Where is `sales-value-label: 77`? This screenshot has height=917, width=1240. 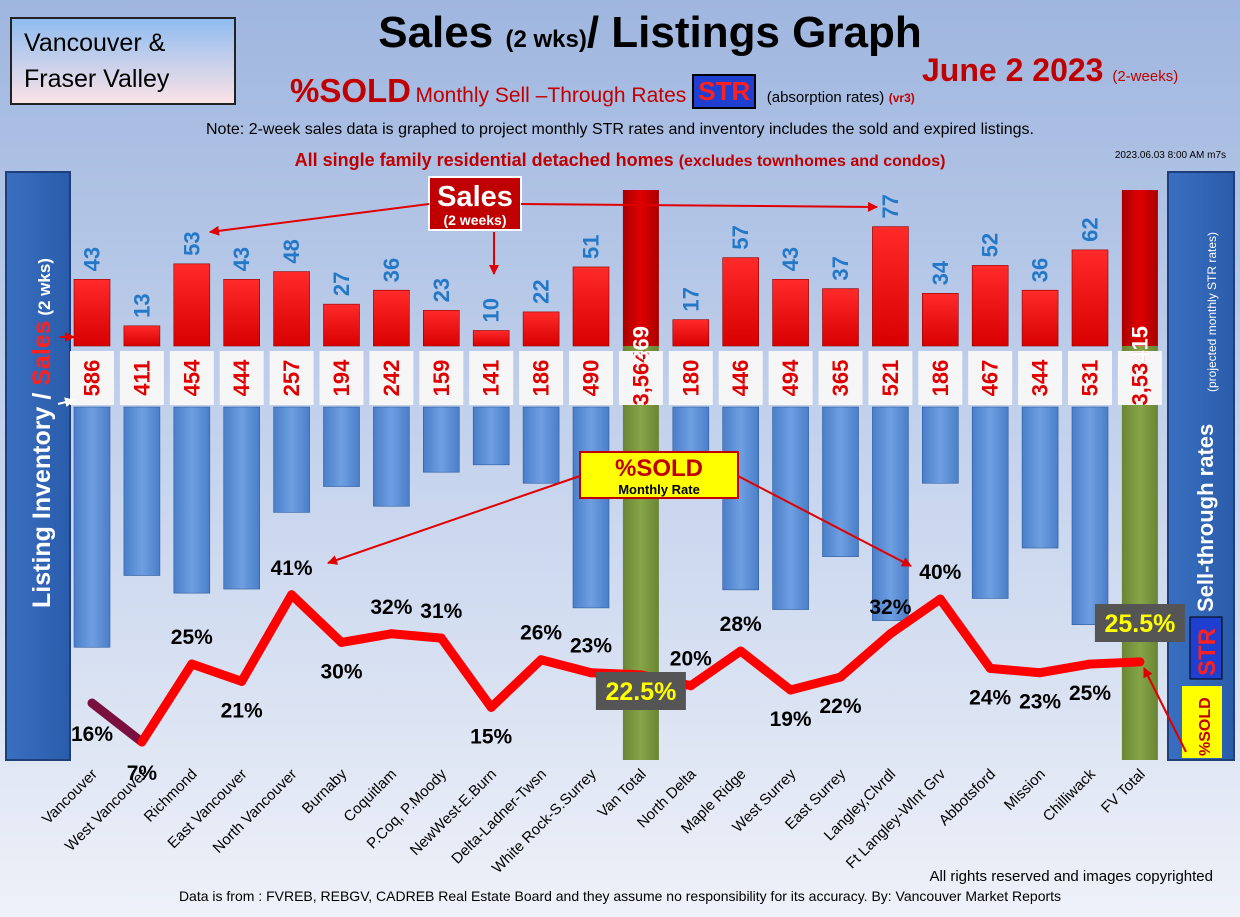
sales-value-label: 77 is located at coordinates (890, 206).